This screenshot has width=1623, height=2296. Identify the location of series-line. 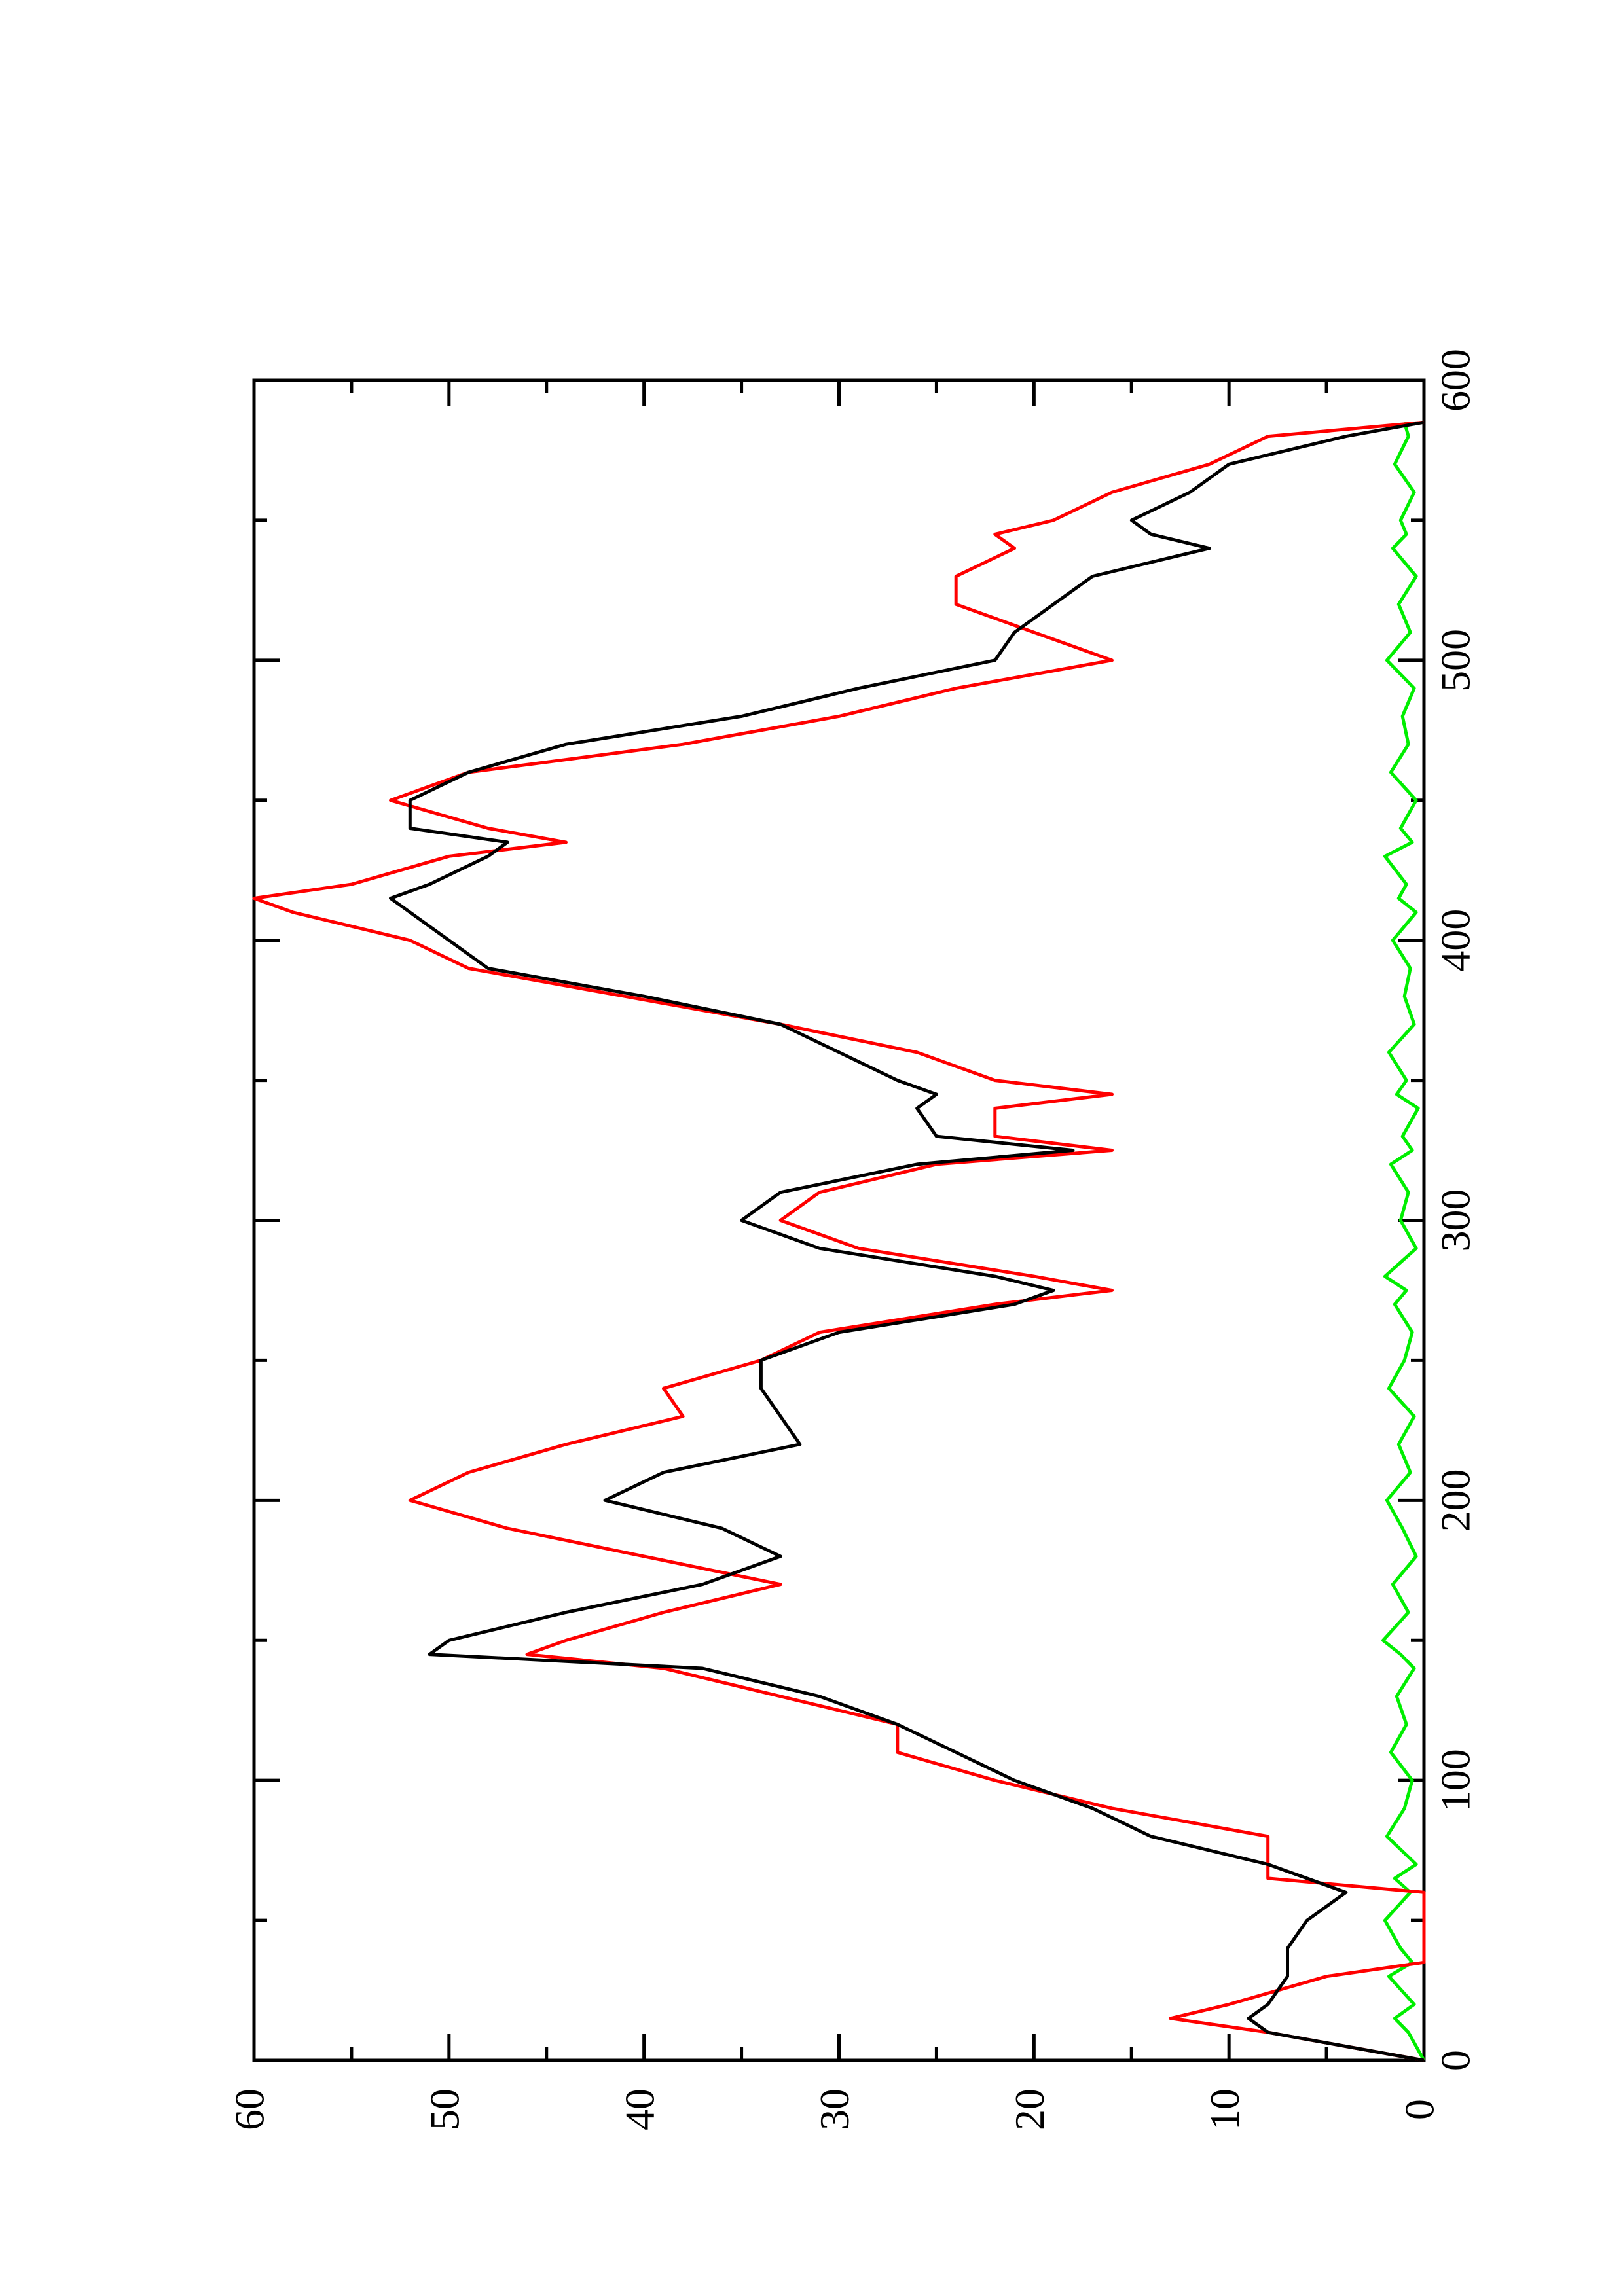
(1403, 1242).